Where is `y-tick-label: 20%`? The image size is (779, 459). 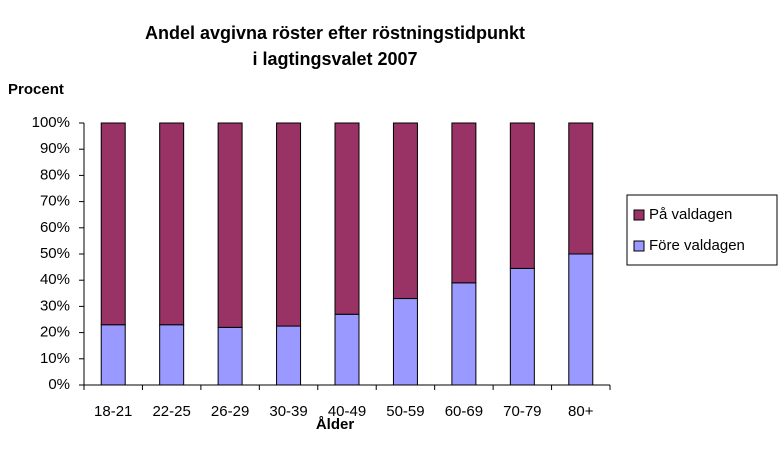 y-tick-label: 20% is located at coordinates (55, 332).